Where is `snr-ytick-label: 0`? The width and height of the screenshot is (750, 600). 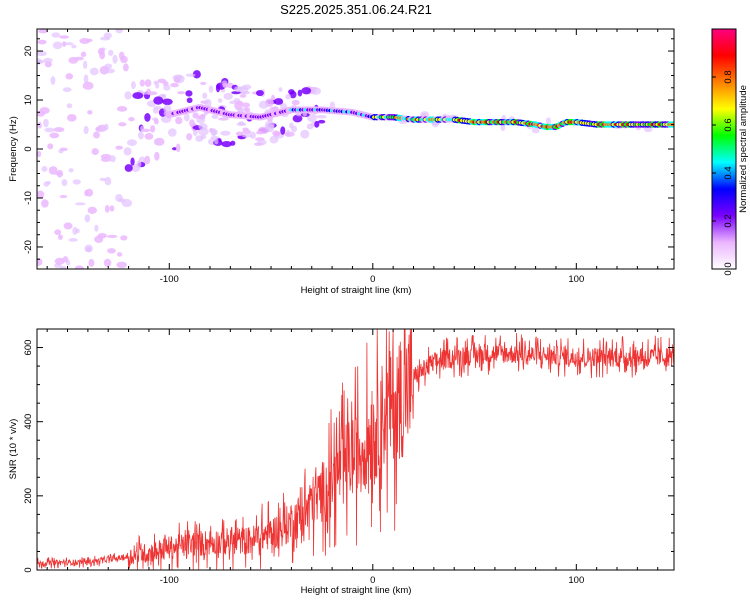
snr-ytick-label: 0 is located at coordinates (28, 569).